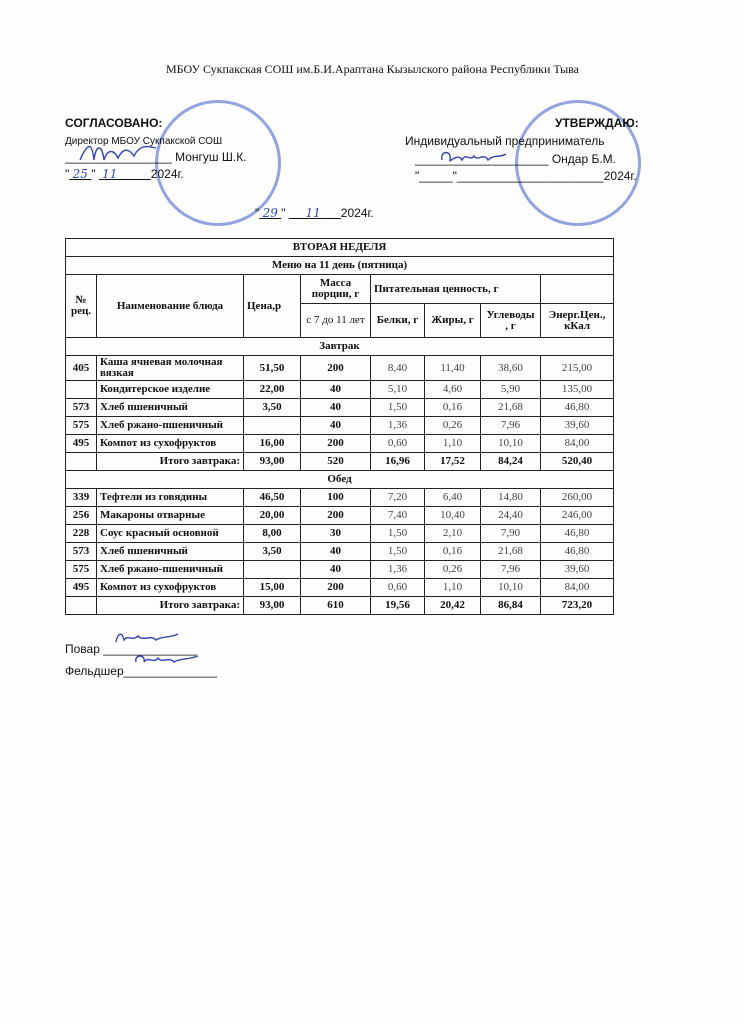  I want to click on approval-date-year: 2024г., so click(357, 213).